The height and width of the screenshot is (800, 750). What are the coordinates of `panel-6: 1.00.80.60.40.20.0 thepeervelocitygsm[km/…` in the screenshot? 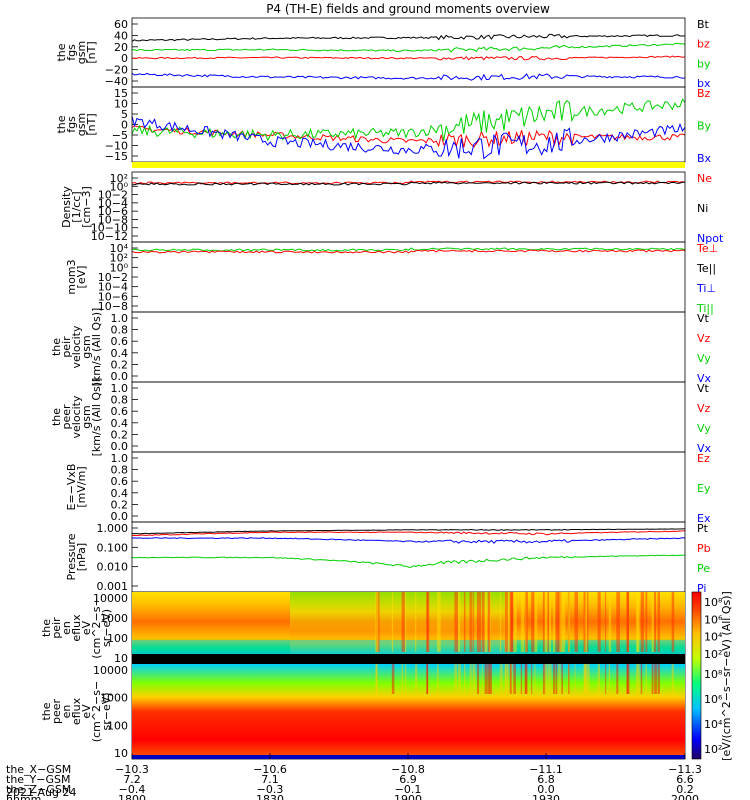 It's located at (381, 417).